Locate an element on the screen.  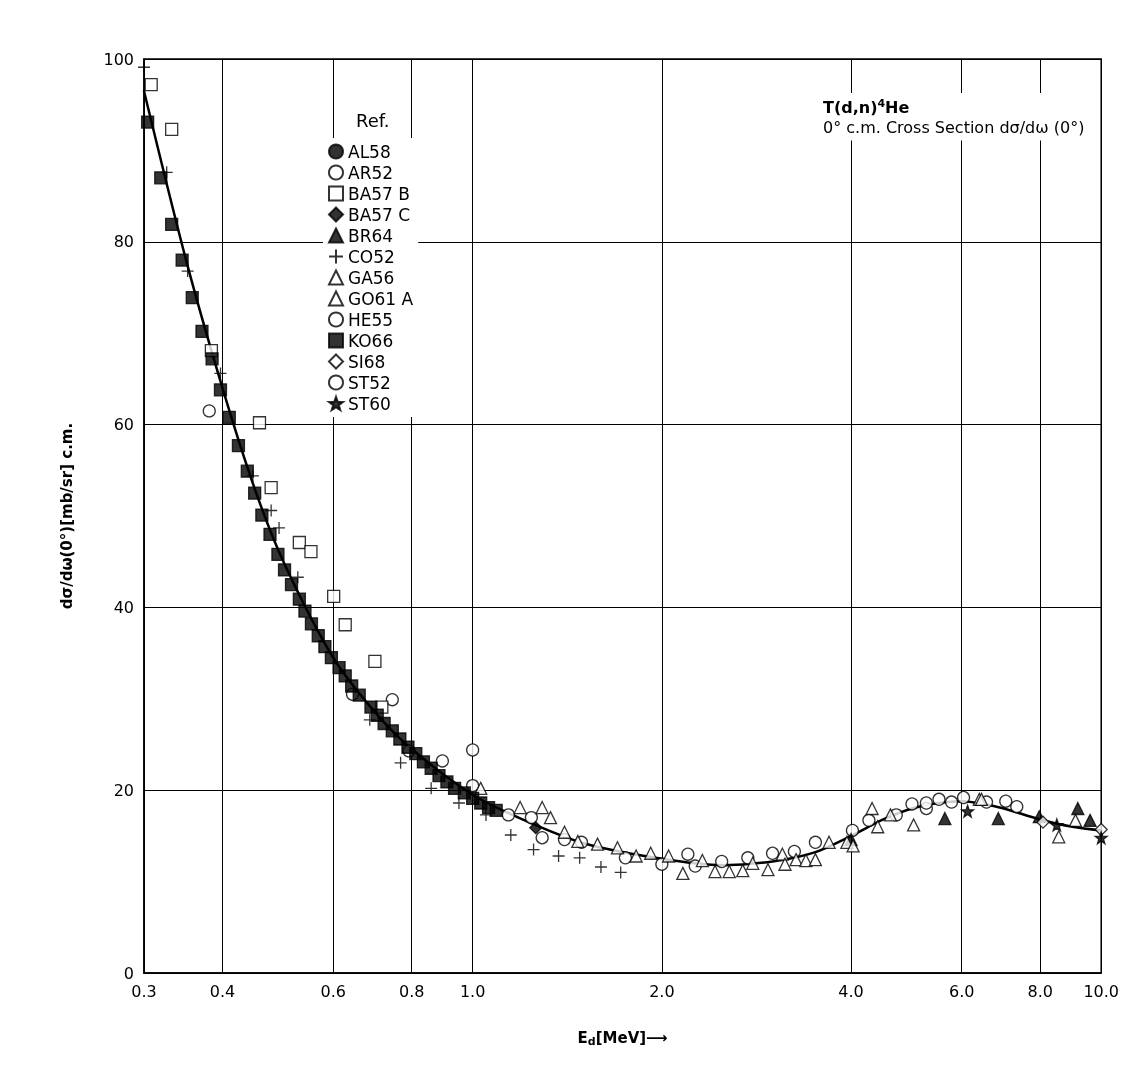
legend-label: GO61 A is located at coordinates (381, 298).